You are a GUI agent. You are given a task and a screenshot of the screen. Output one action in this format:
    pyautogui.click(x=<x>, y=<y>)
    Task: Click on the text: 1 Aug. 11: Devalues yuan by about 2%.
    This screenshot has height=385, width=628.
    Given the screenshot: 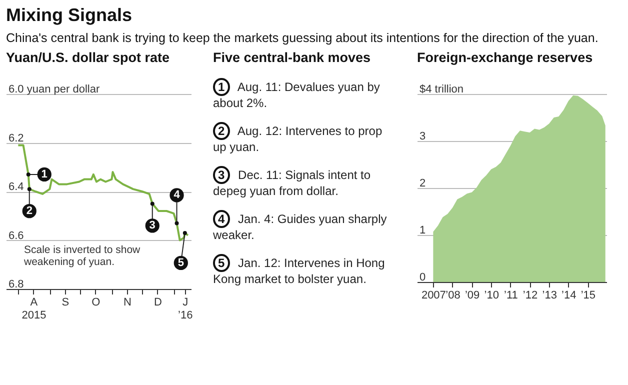 What is the action you would take?
    pyautogui.click(x=297, y=95)
    